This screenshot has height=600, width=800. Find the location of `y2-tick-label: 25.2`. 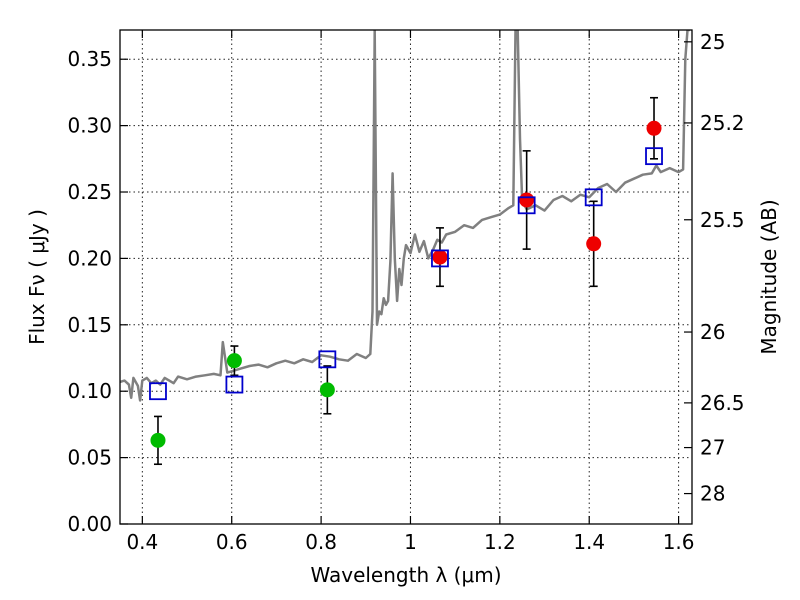

y2-tick-label: 25.2 is located at coordinates (722, 123).